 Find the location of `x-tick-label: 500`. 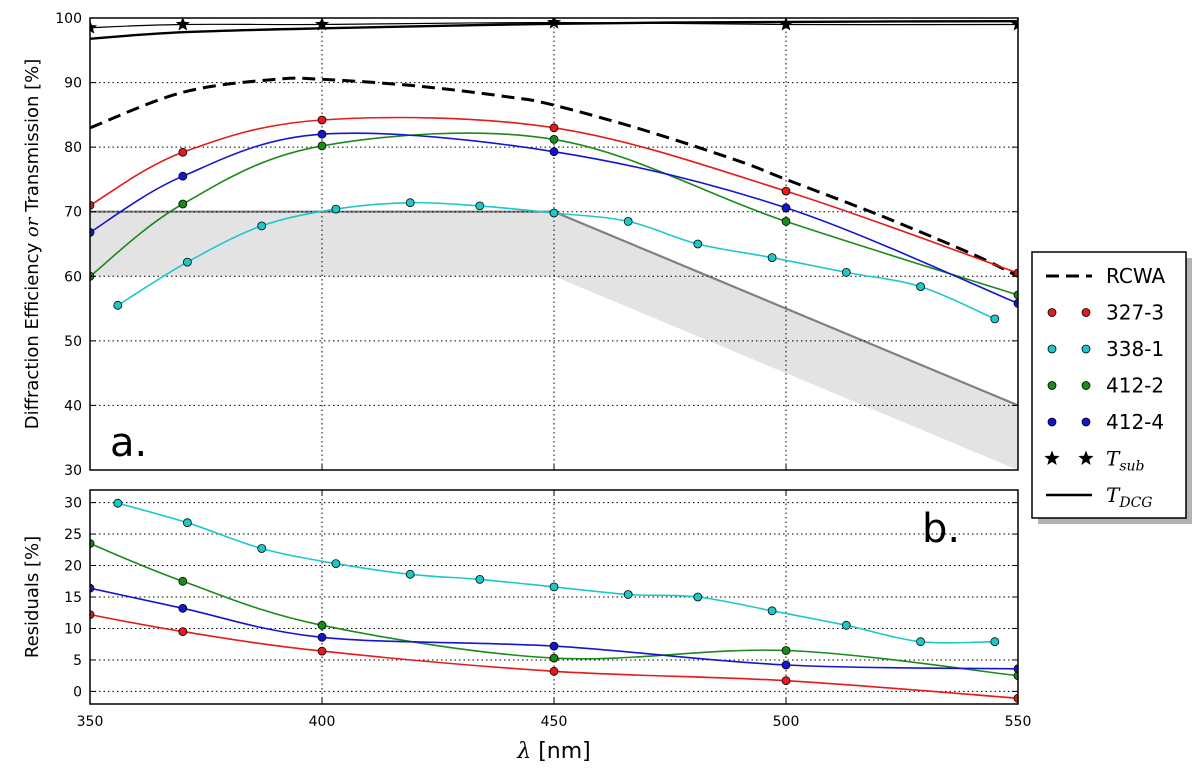

x-tick-label: 500 is located at coordinates (786, 722).